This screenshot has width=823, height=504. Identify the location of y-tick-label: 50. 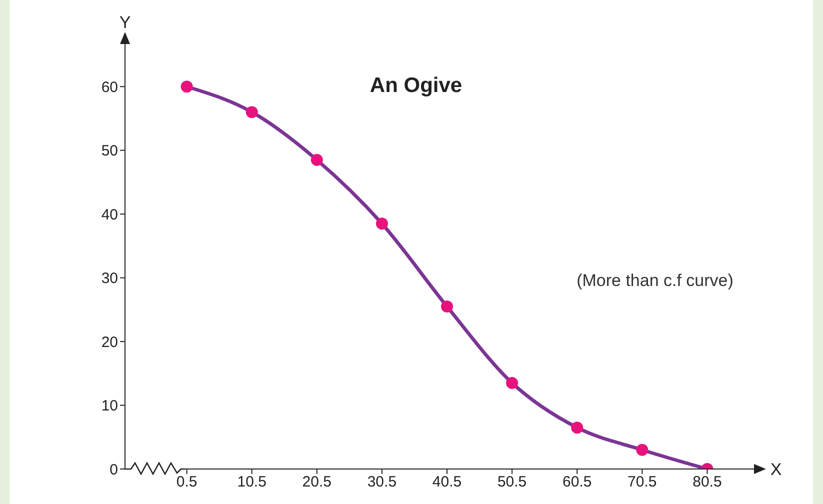
(109, 151).